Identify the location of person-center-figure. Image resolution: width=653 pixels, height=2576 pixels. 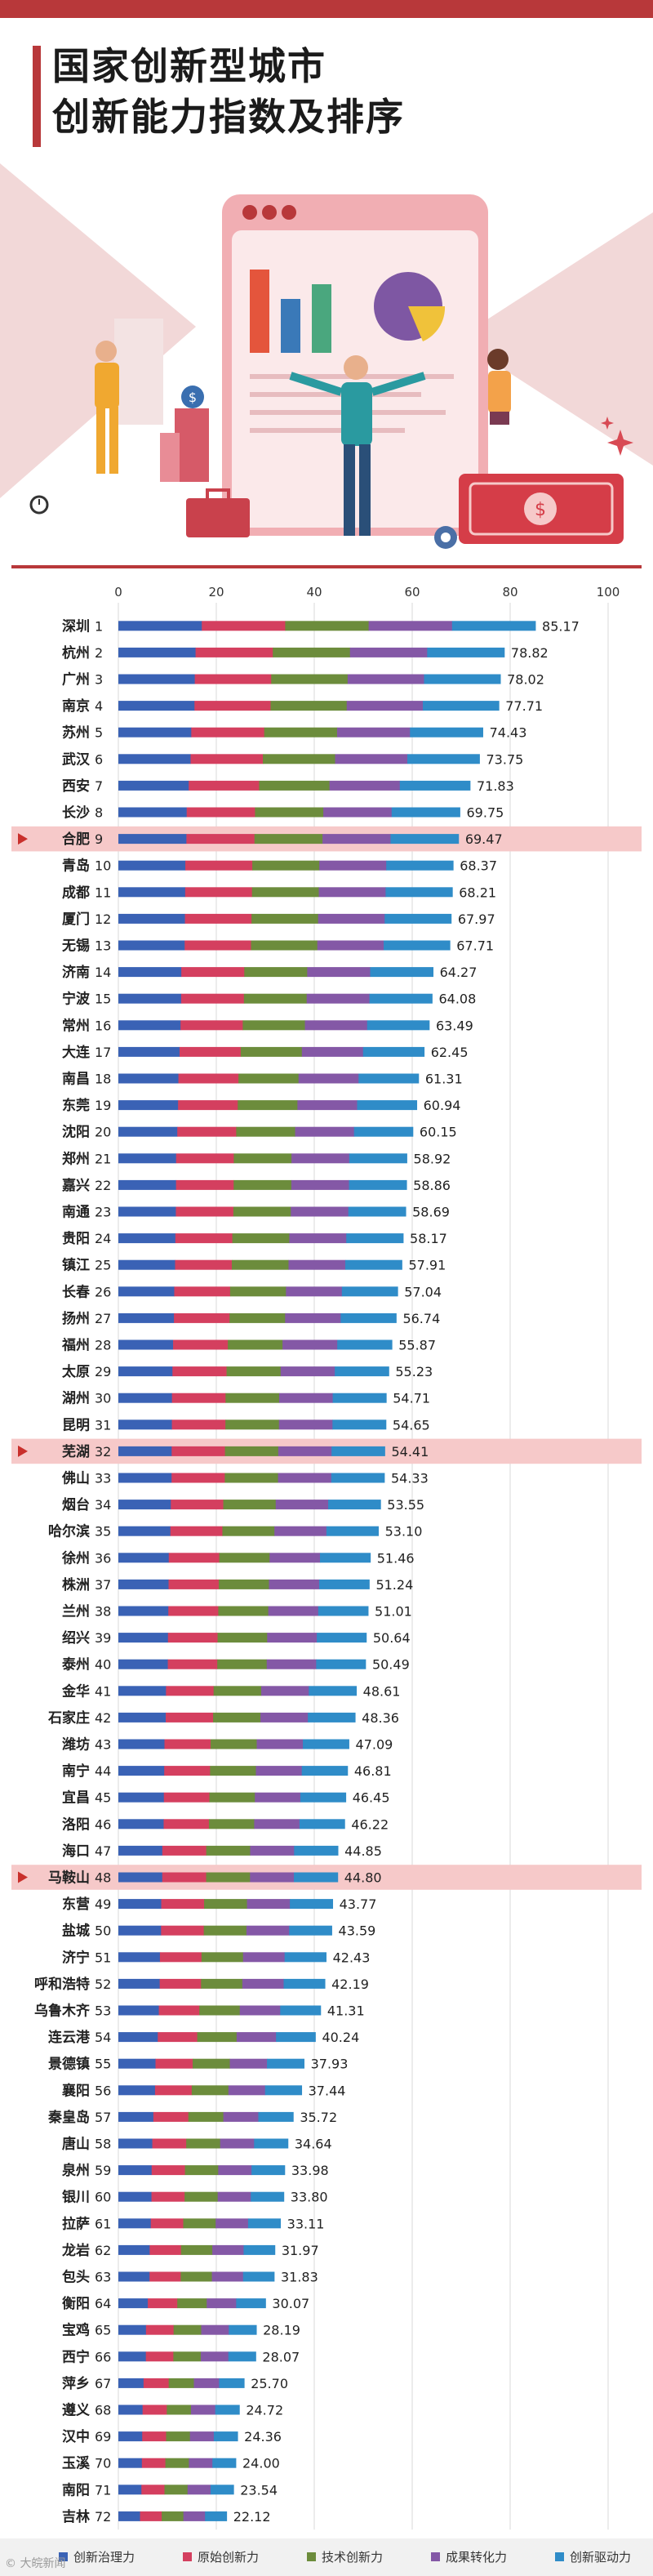
(357, 445).